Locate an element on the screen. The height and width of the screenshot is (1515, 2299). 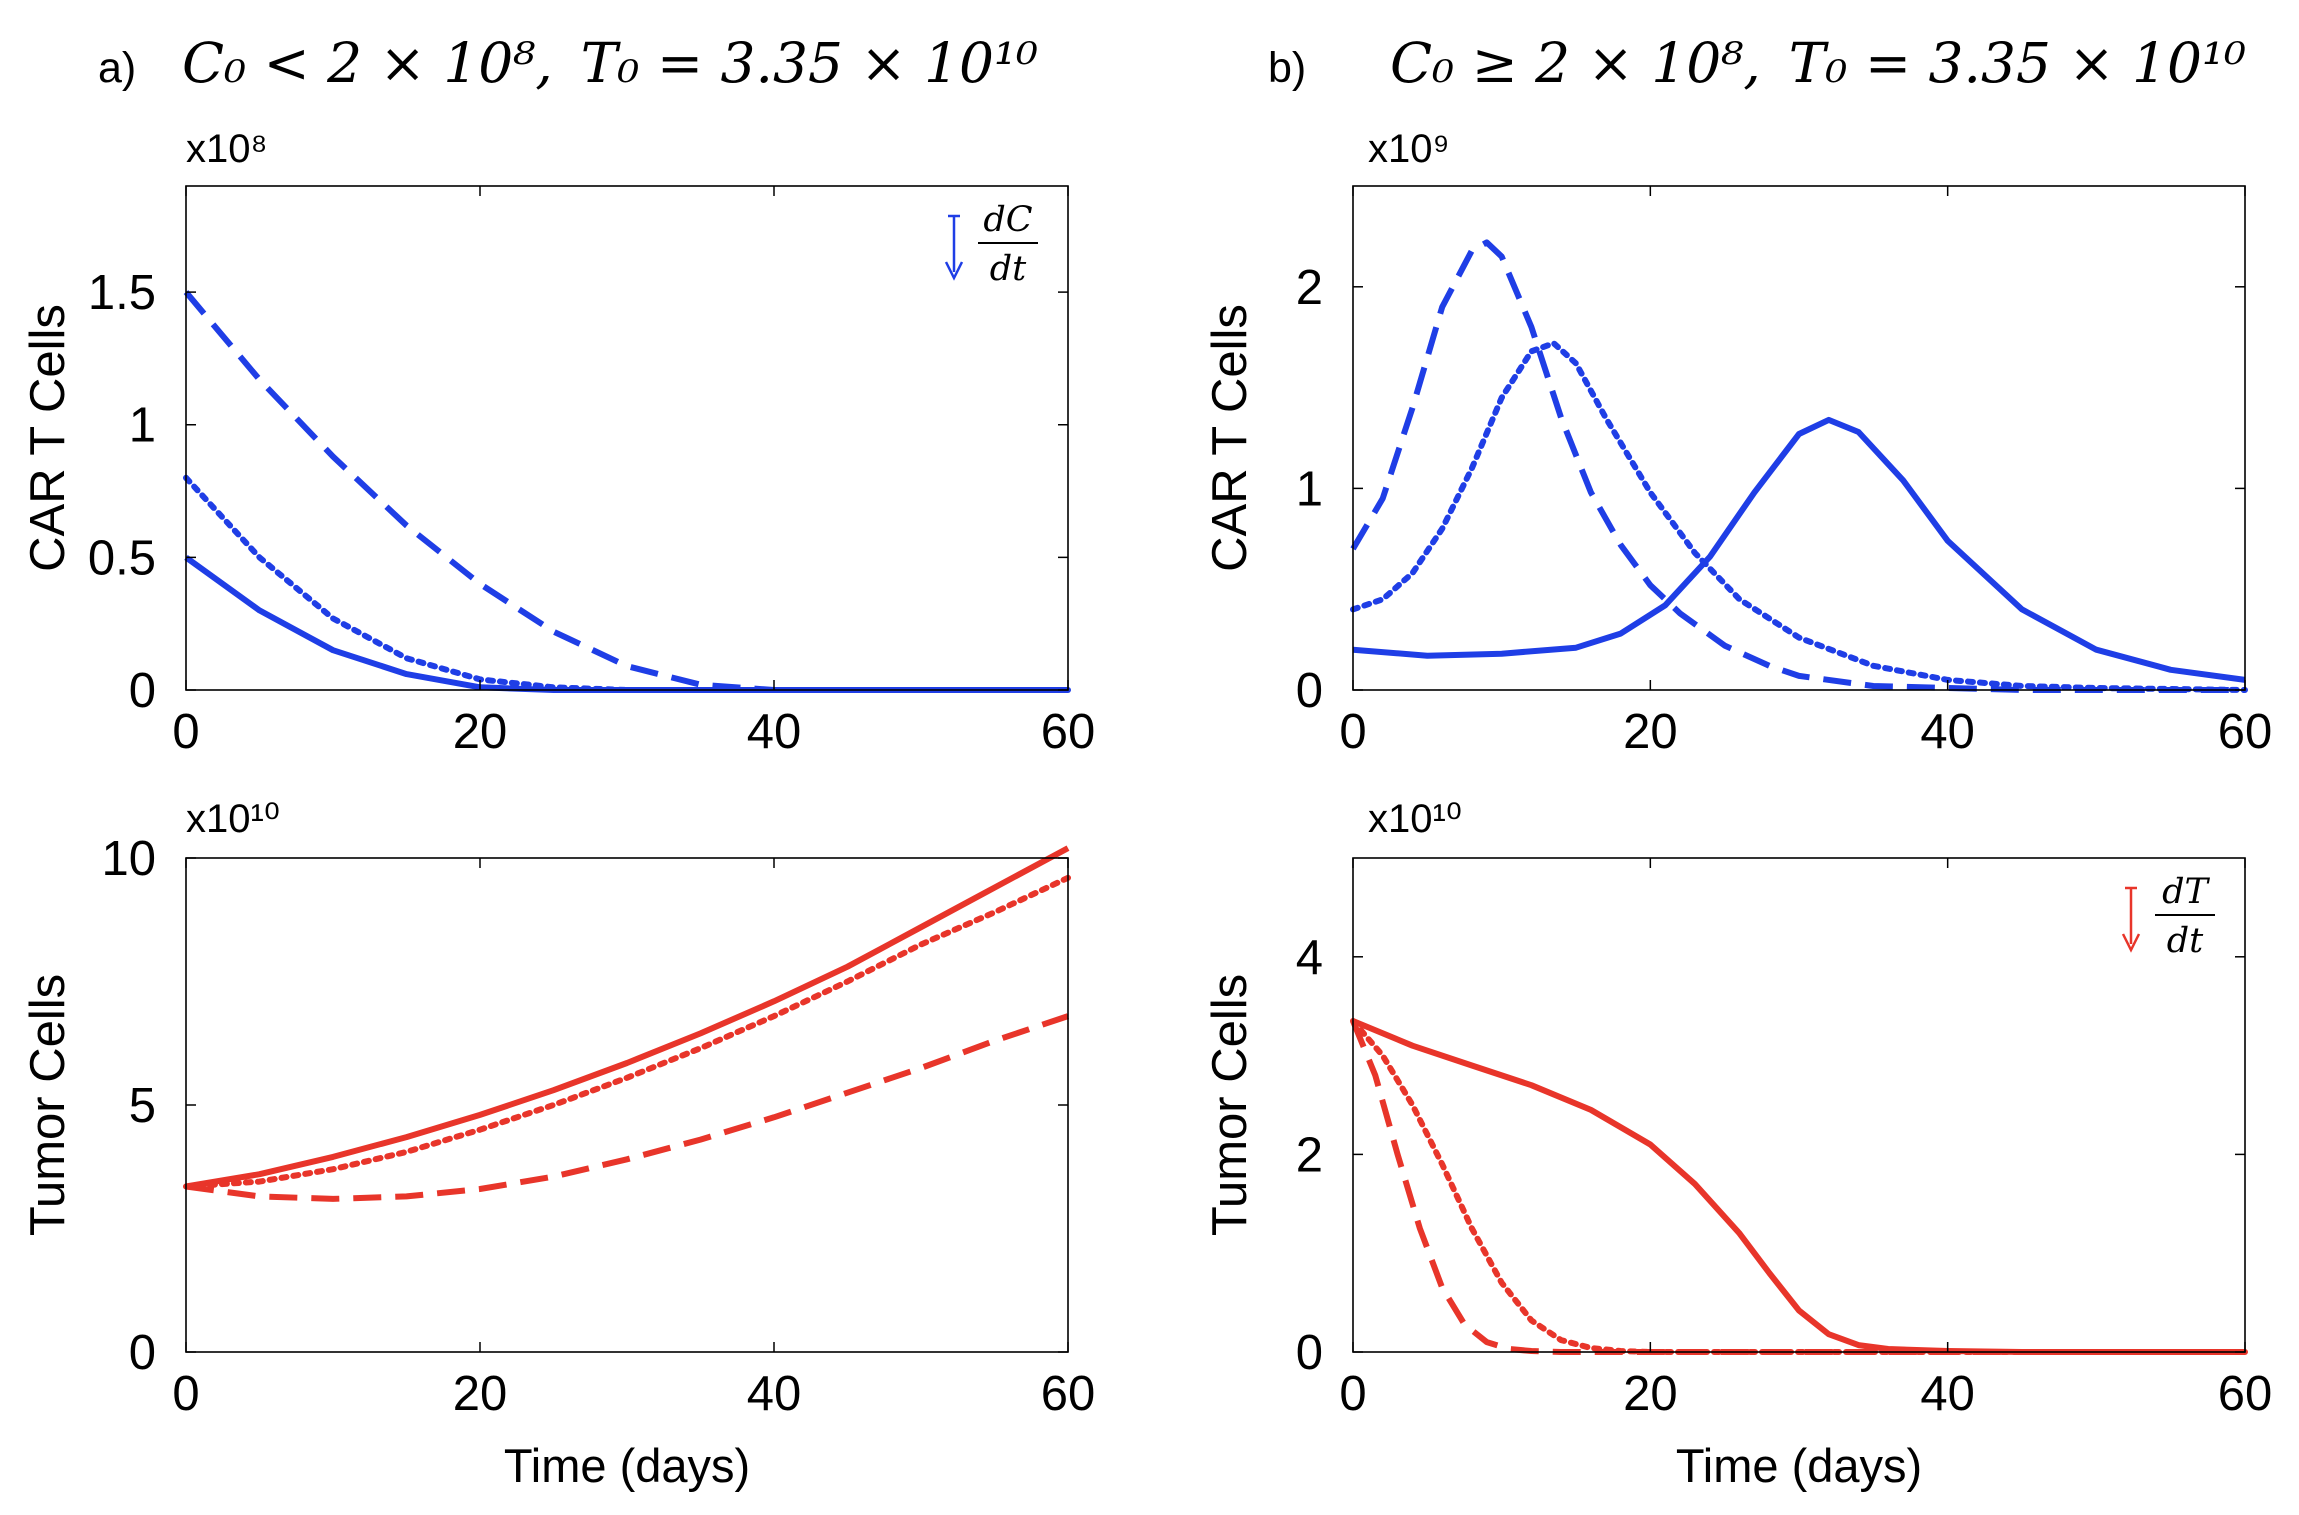
chart-a-car-multiplier: x10⁸ is located at coordinates (226, 149).